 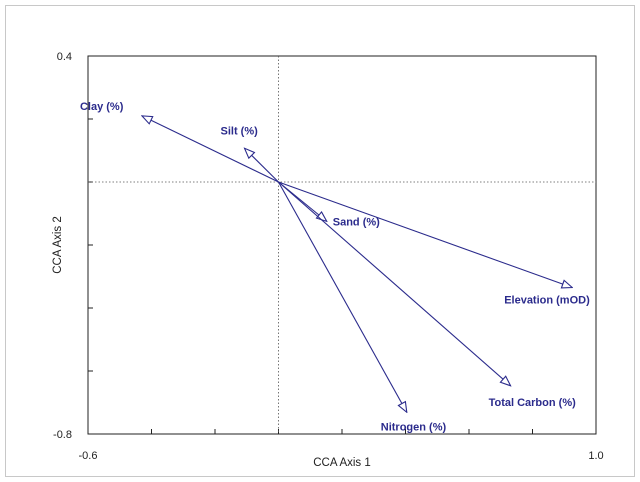 I want to click on vector-label-sand: Sand (%), so click(x=356, y=222).